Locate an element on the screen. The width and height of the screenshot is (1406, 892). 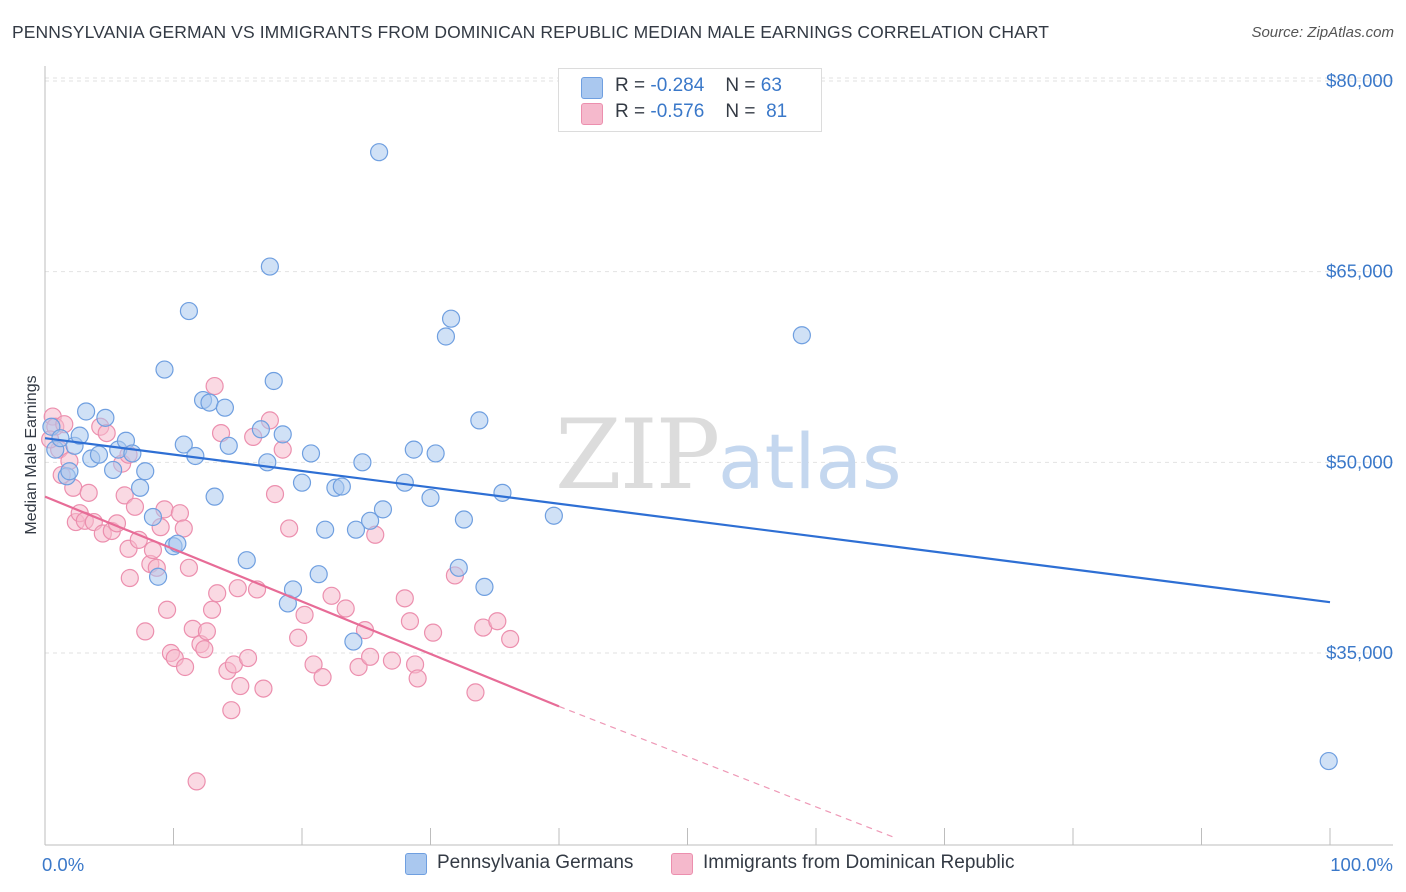
y-axis-label: Median Male Earnings is located at coordinates (31, 454).